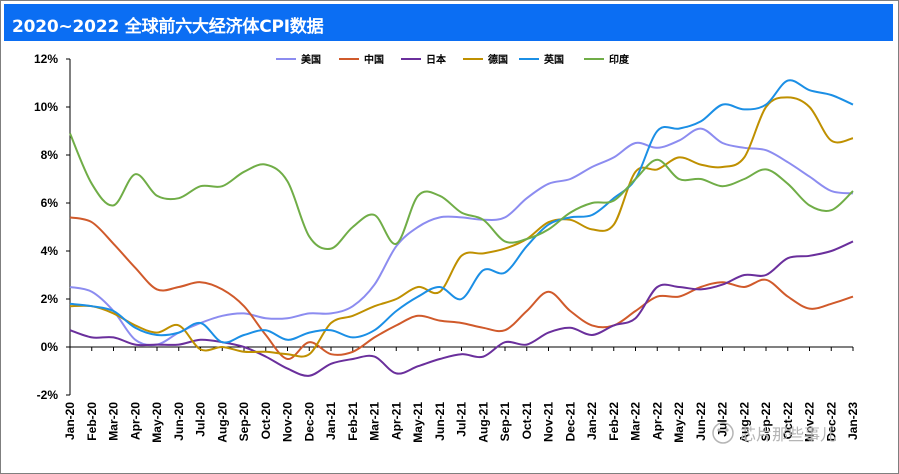 This screenshot has width=899, height=474. What do you see at coordinates (50, 251) in the screenshot?
I see `y-tick-label: 4%` at bounding box center [50, 251].